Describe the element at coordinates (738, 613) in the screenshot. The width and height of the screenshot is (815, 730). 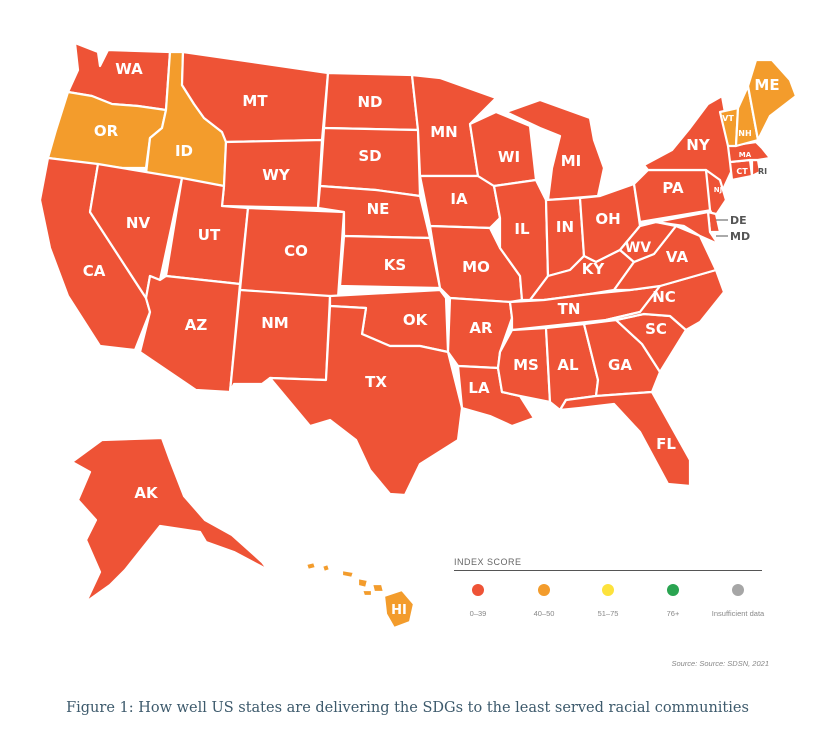
I see `legend-label-insufficient: Insufficient data` at that location.